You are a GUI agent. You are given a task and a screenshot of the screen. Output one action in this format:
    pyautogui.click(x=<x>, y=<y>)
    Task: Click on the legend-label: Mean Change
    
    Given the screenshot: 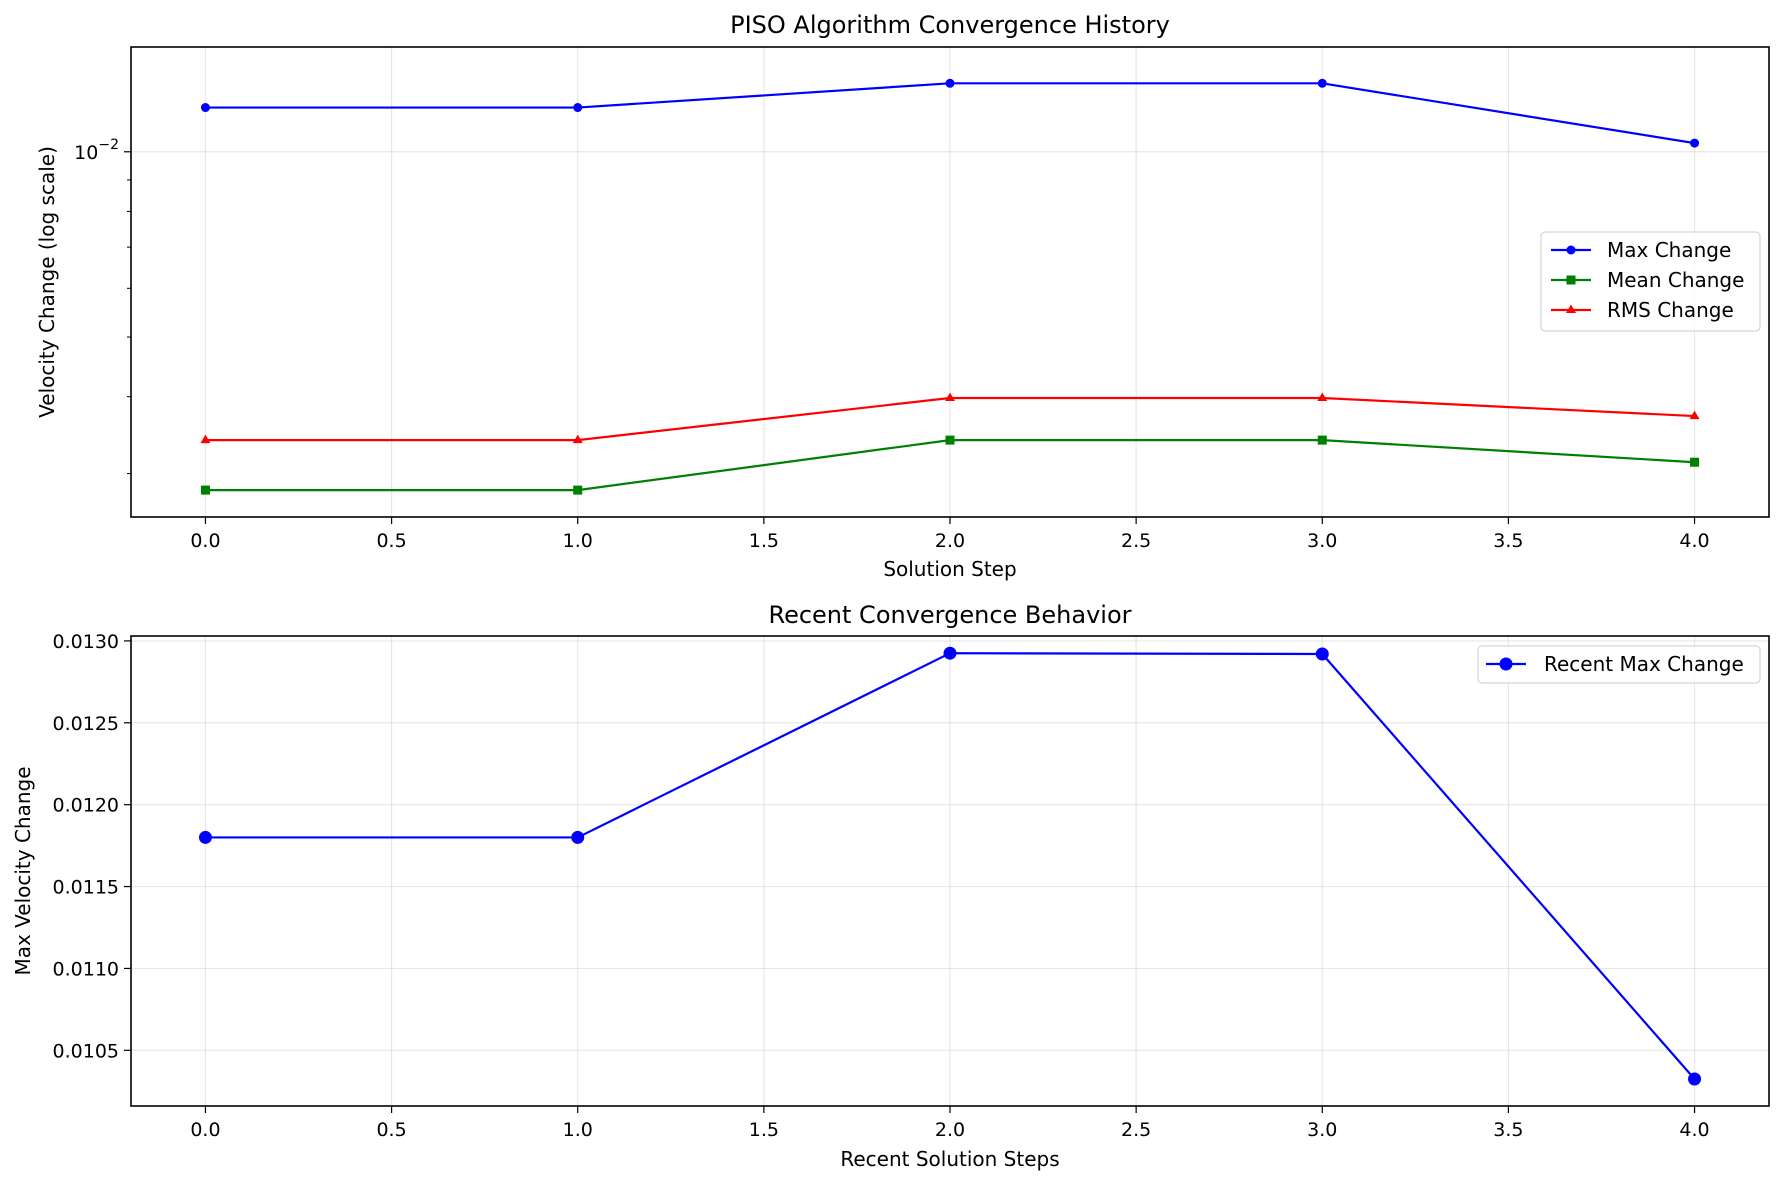 What is the action you would take?
    pyautogui.click(x=1675, y=280)
    